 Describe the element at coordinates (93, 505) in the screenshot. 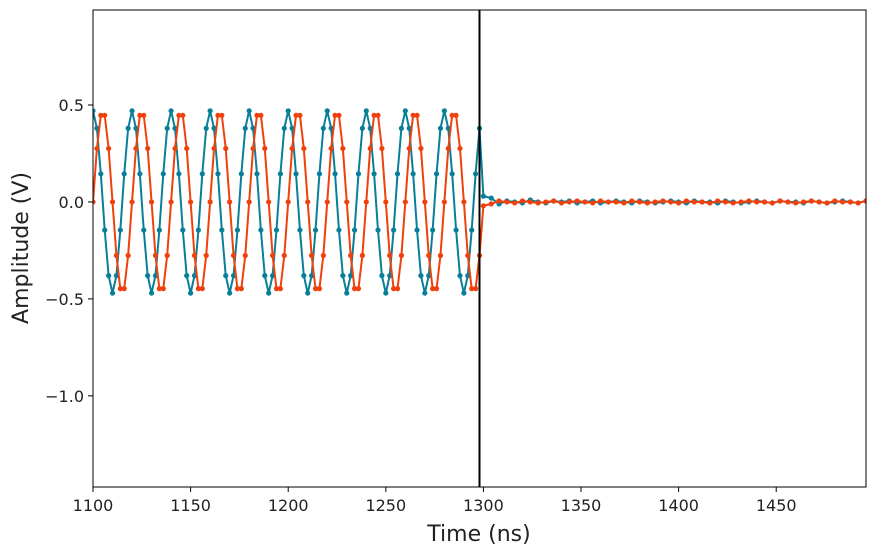

I see `x-tick-label: 1100` at that location.